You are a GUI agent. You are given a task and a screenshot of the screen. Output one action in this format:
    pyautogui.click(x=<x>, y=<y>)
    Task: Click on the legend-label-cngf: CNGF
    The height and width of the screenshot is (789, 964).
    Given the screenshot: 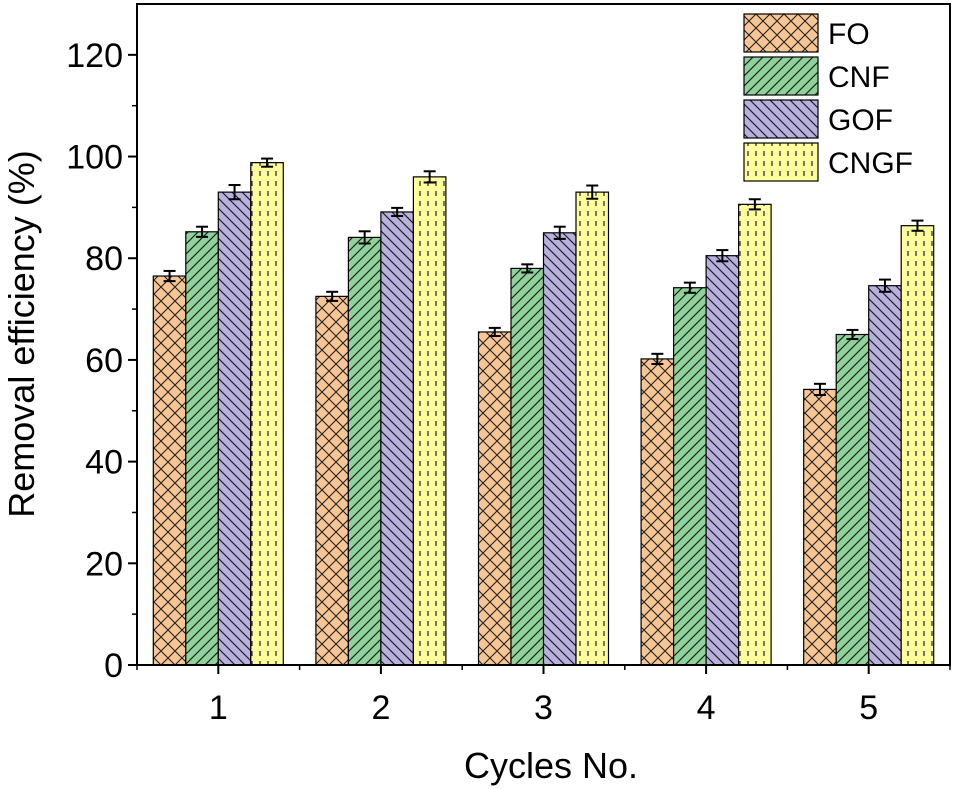 What is the action you would take?
    pyautogui.click(x=870, y=163)
    